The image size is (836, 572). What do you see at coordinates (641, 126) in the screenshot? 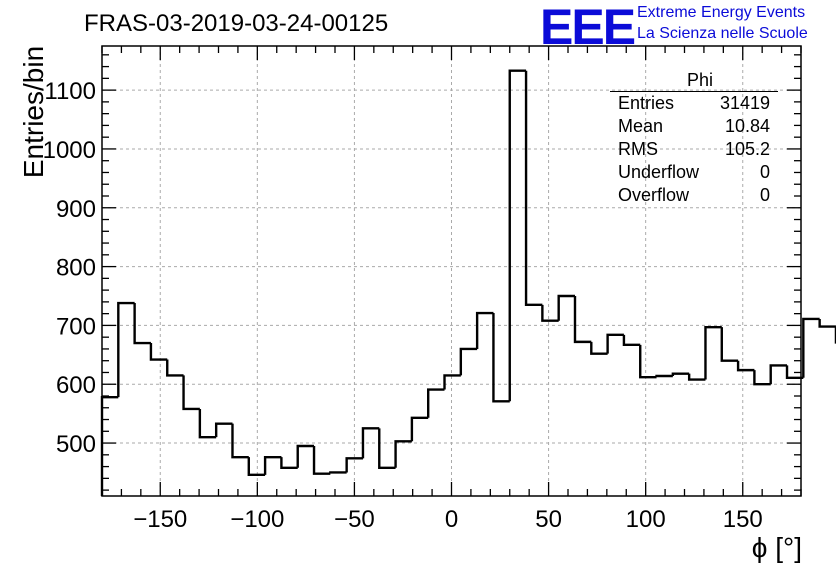
I see `stats-label: Mean` at bounding box center [641, 126].